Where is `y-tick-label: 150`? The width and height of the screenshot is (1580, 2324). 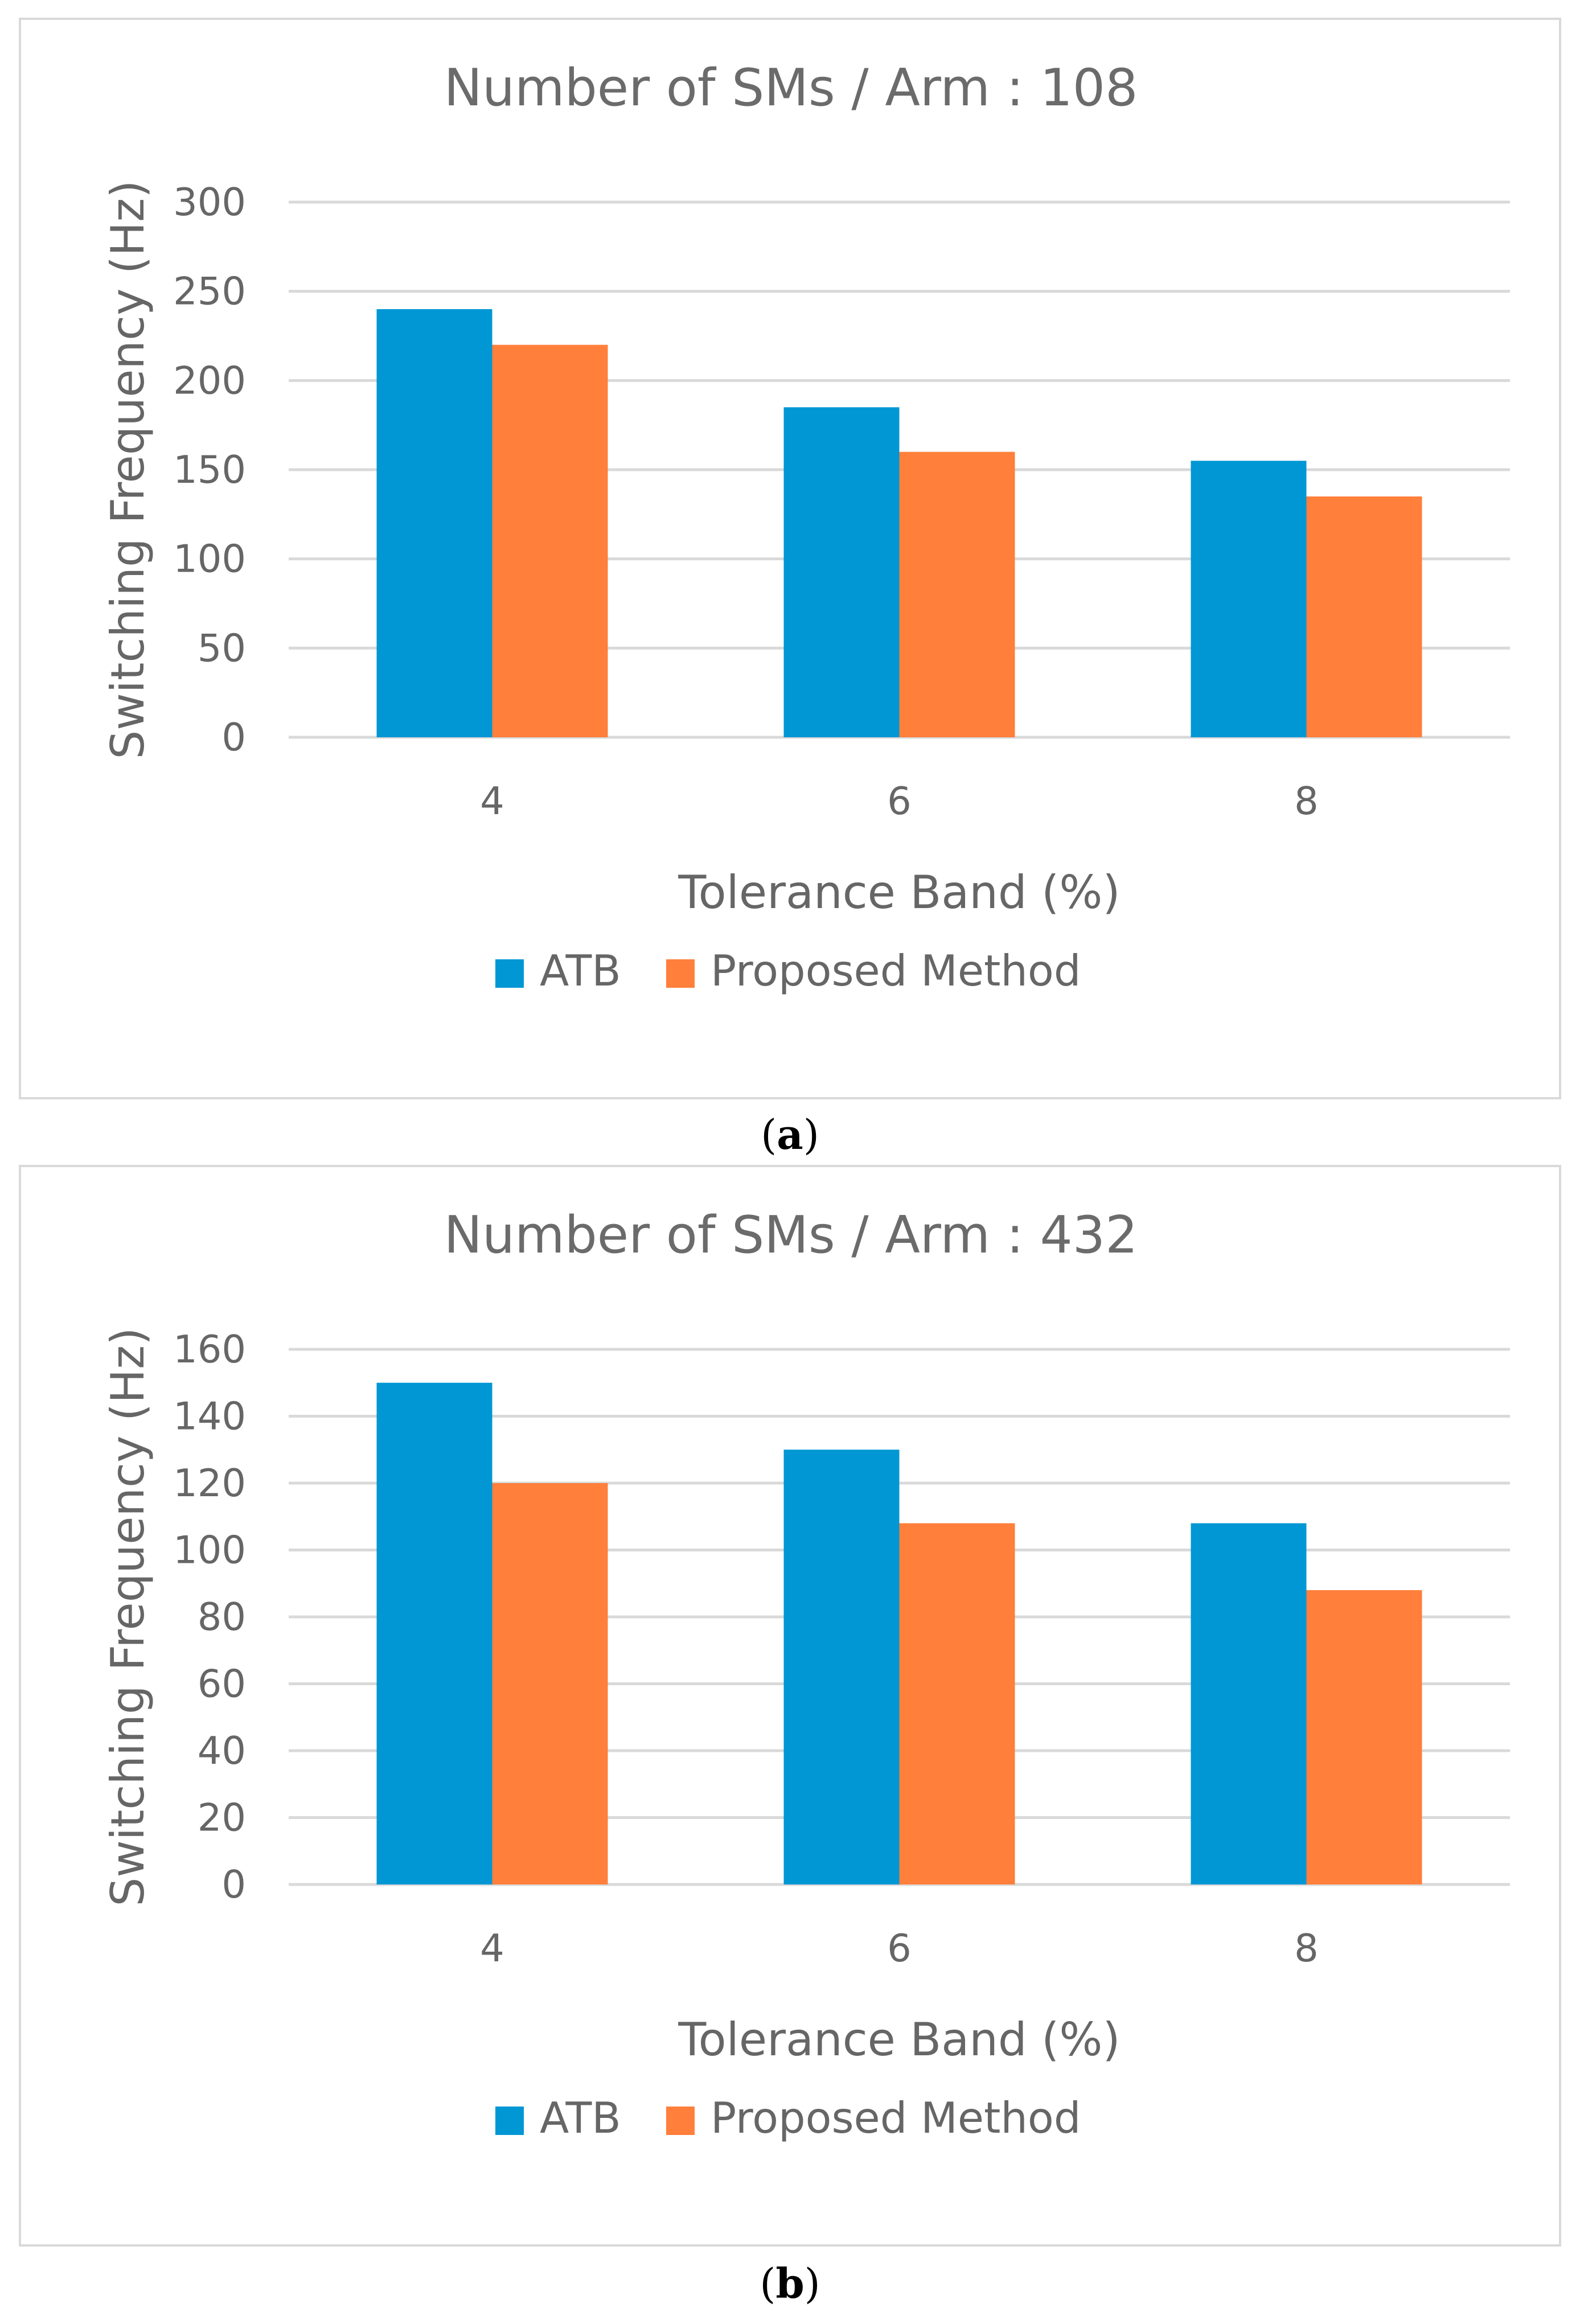 y-tick-label: 150 is located at coordinates (209, 469).